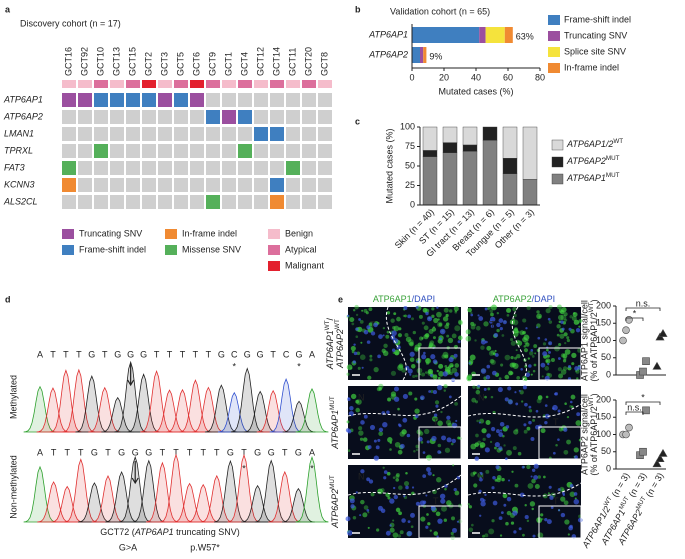 The width and height of the screenshot is (685, 559). Describe the element at coordinates (332, 403) in the screenshot. I see `row-label-part: MUT` at that location.